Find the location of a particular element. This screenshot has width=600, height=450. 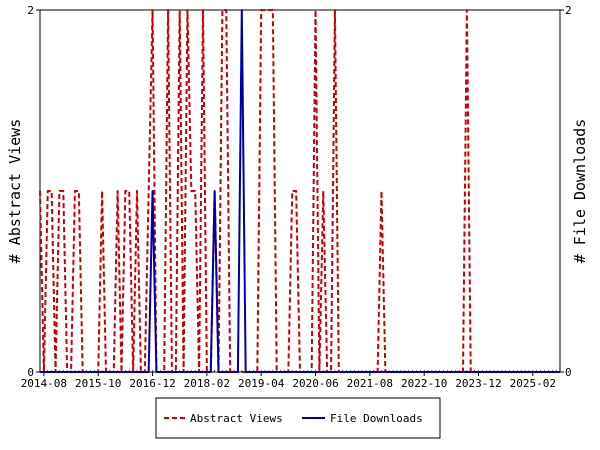

y-left-tick-label: 2 is located at coordinates (30, 10).